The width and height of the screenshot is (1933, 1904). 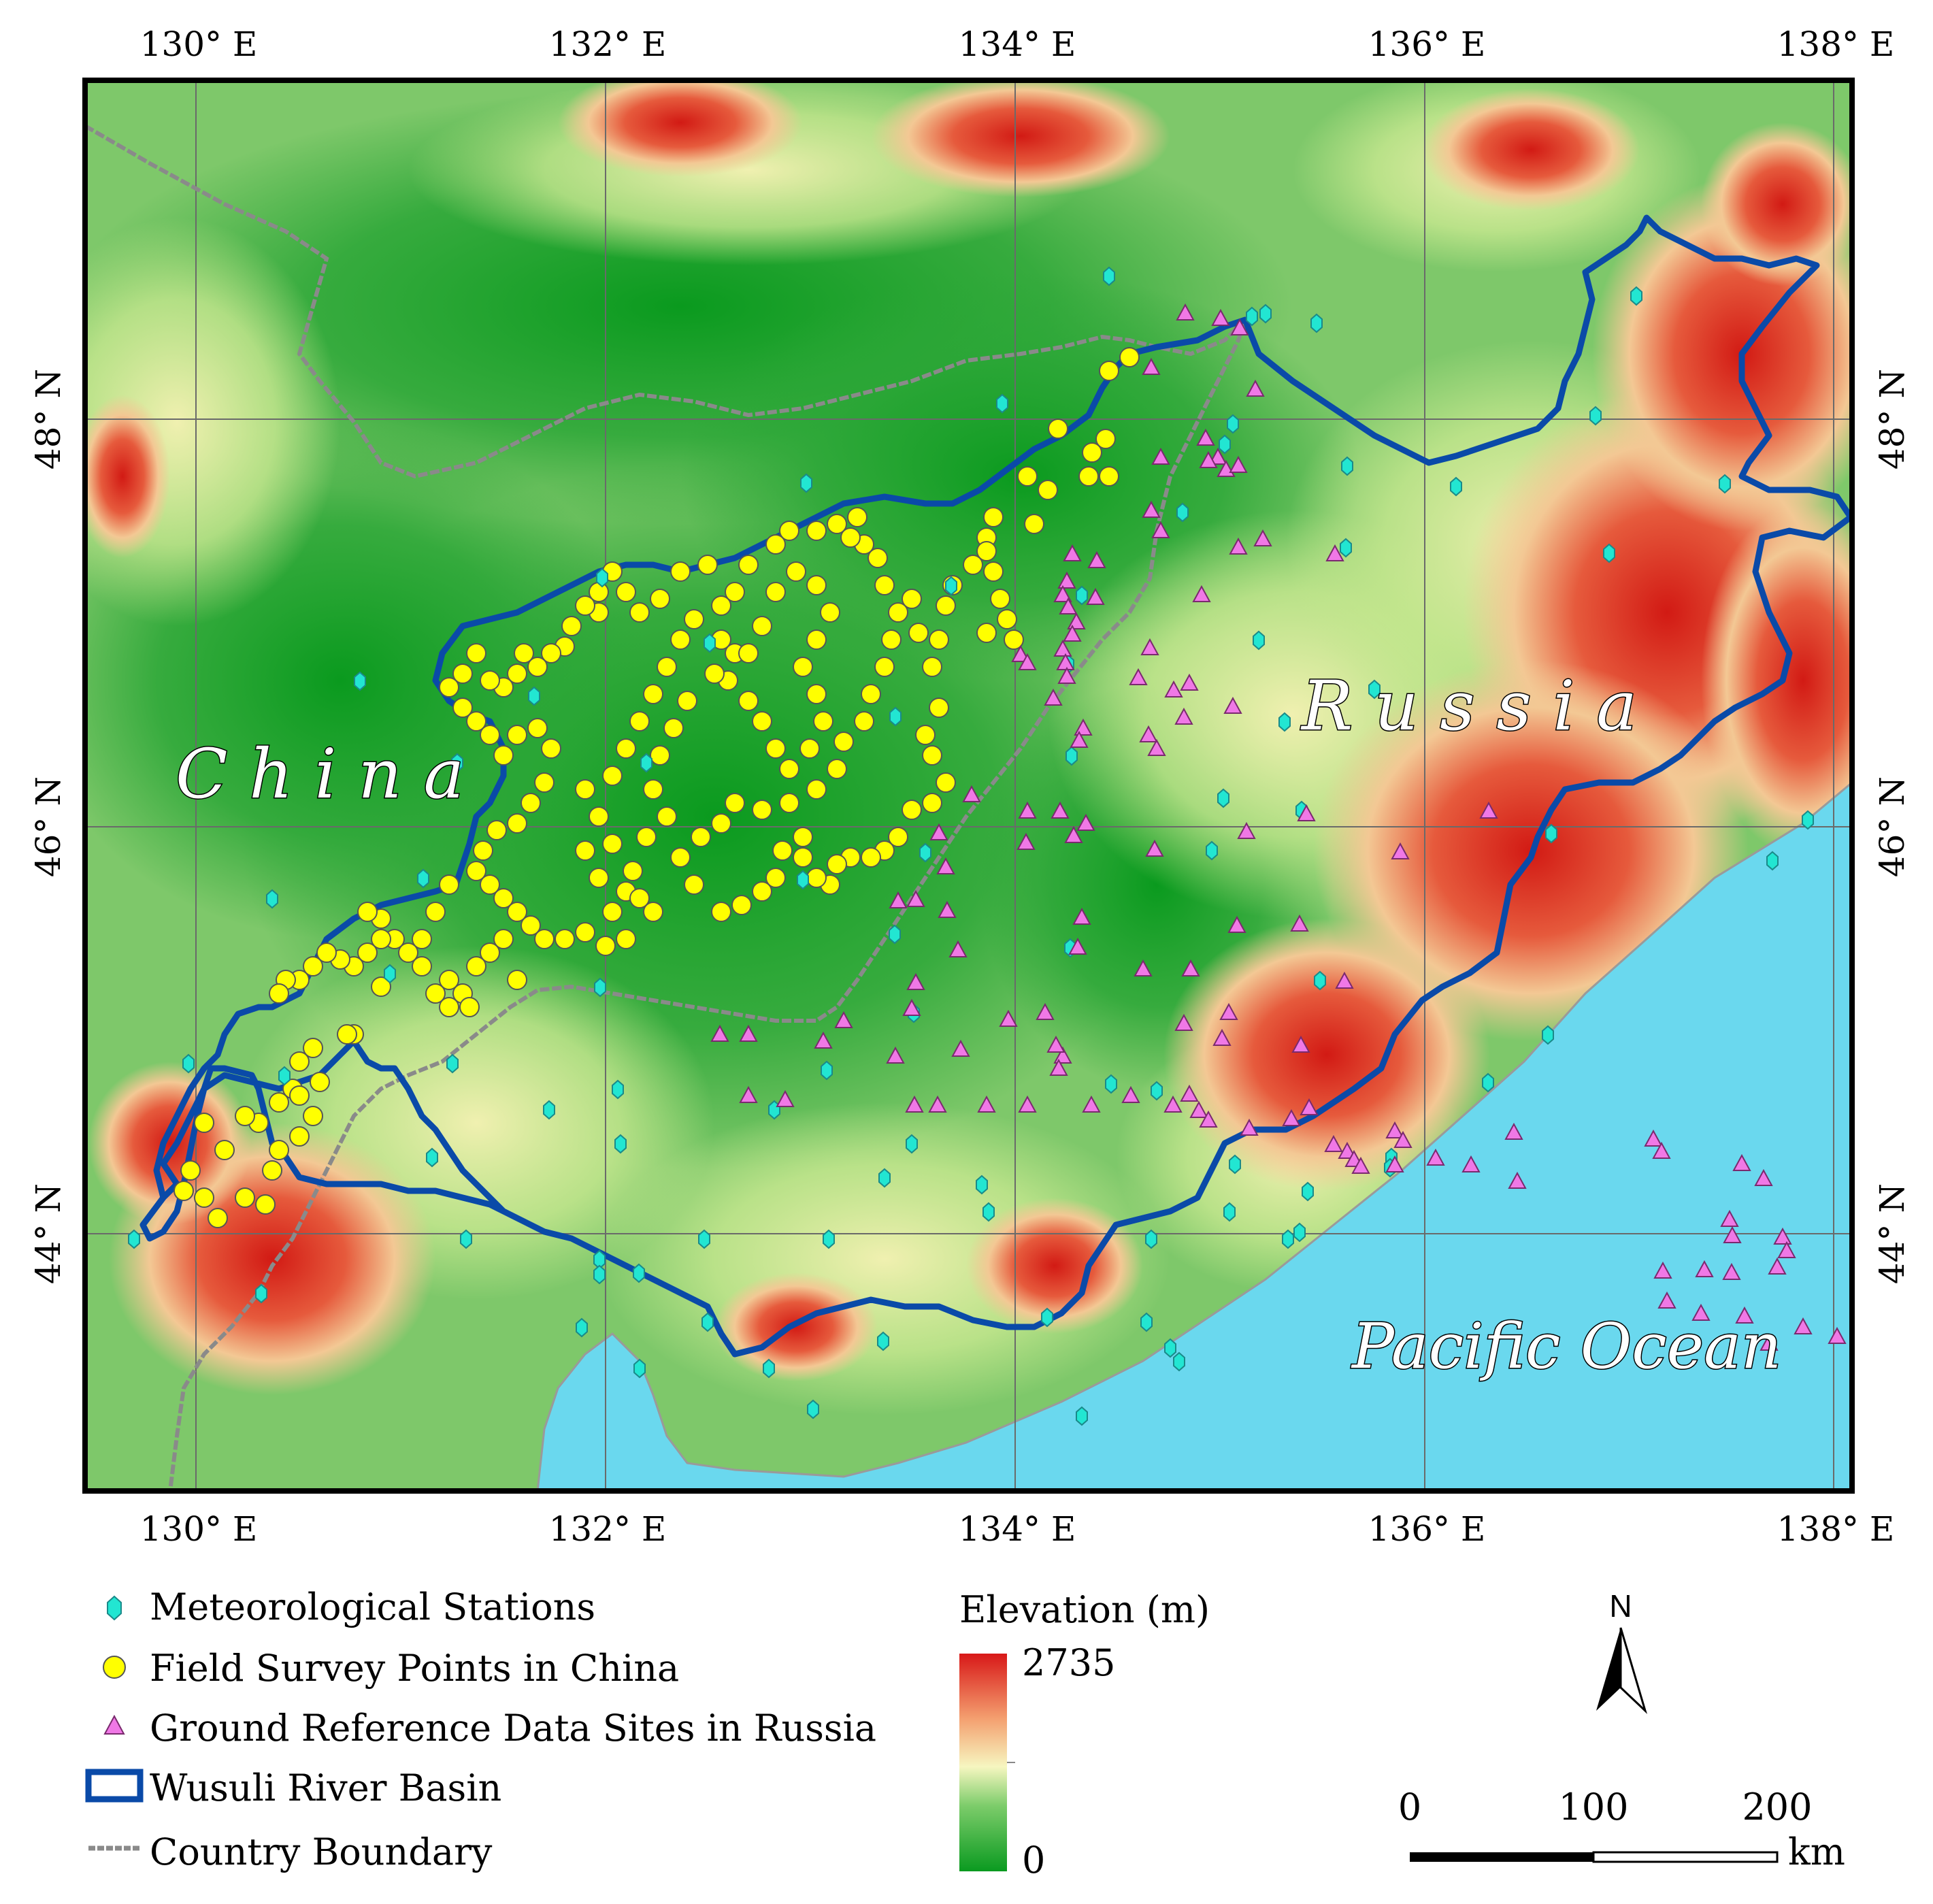 What do you see at coordinates (1892, 827) in the screenshot?
I see `lat-tick-right-46: 46° N` at bounding box center [1892, 827].